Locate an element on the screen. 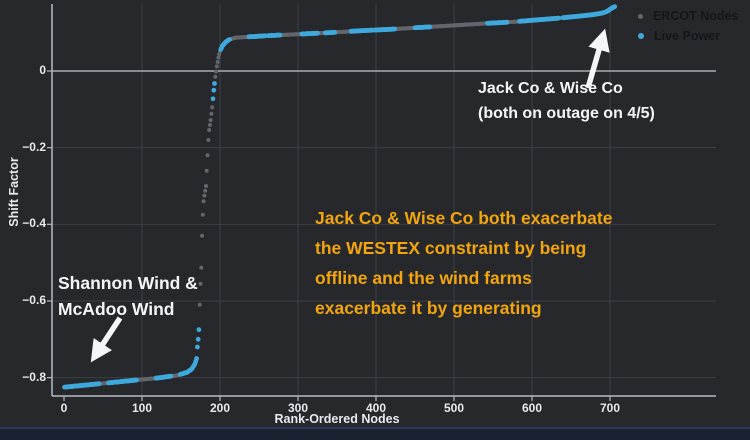 This screenshot has width=750, height=440. y-tick-label: −0.6 is located at coordinates (34, 299).